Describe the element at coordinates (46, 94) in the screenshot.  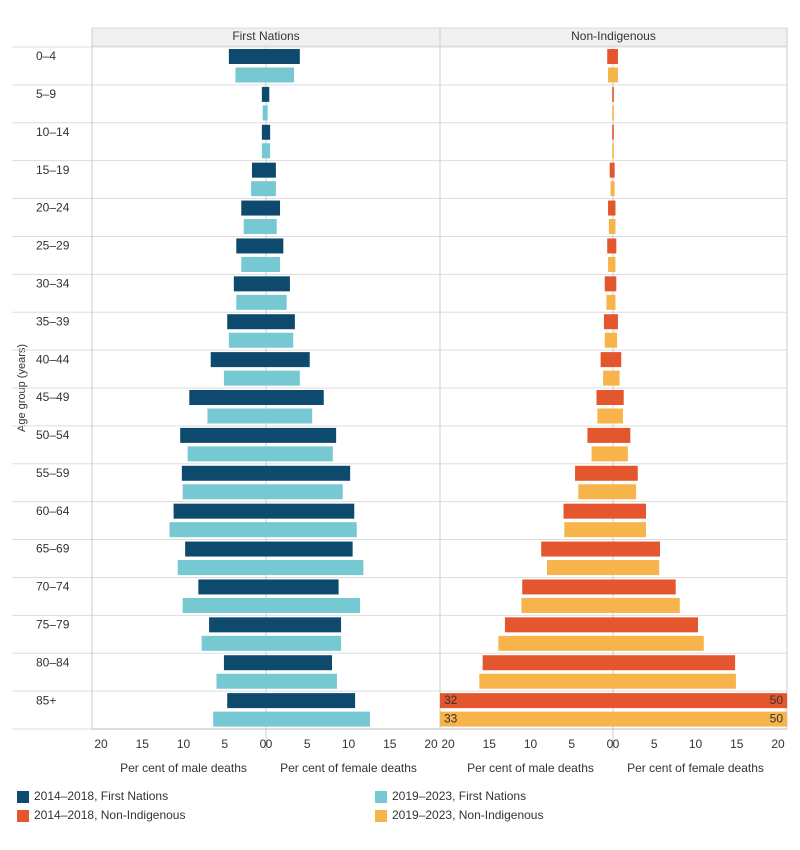
I see `category-label: 5–9` at that location.